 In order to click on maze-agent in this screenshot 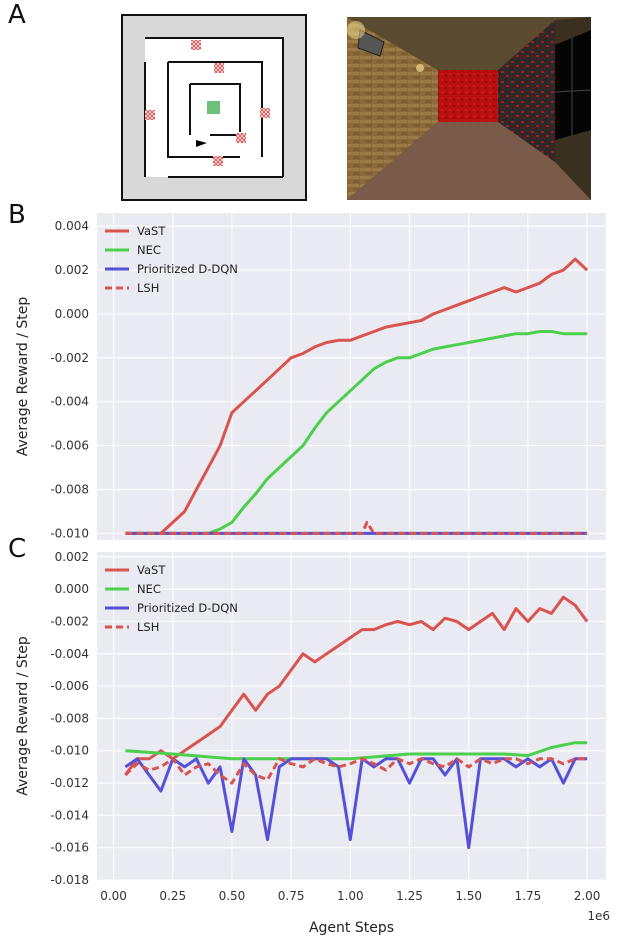, I will do `click(201, 143)`.